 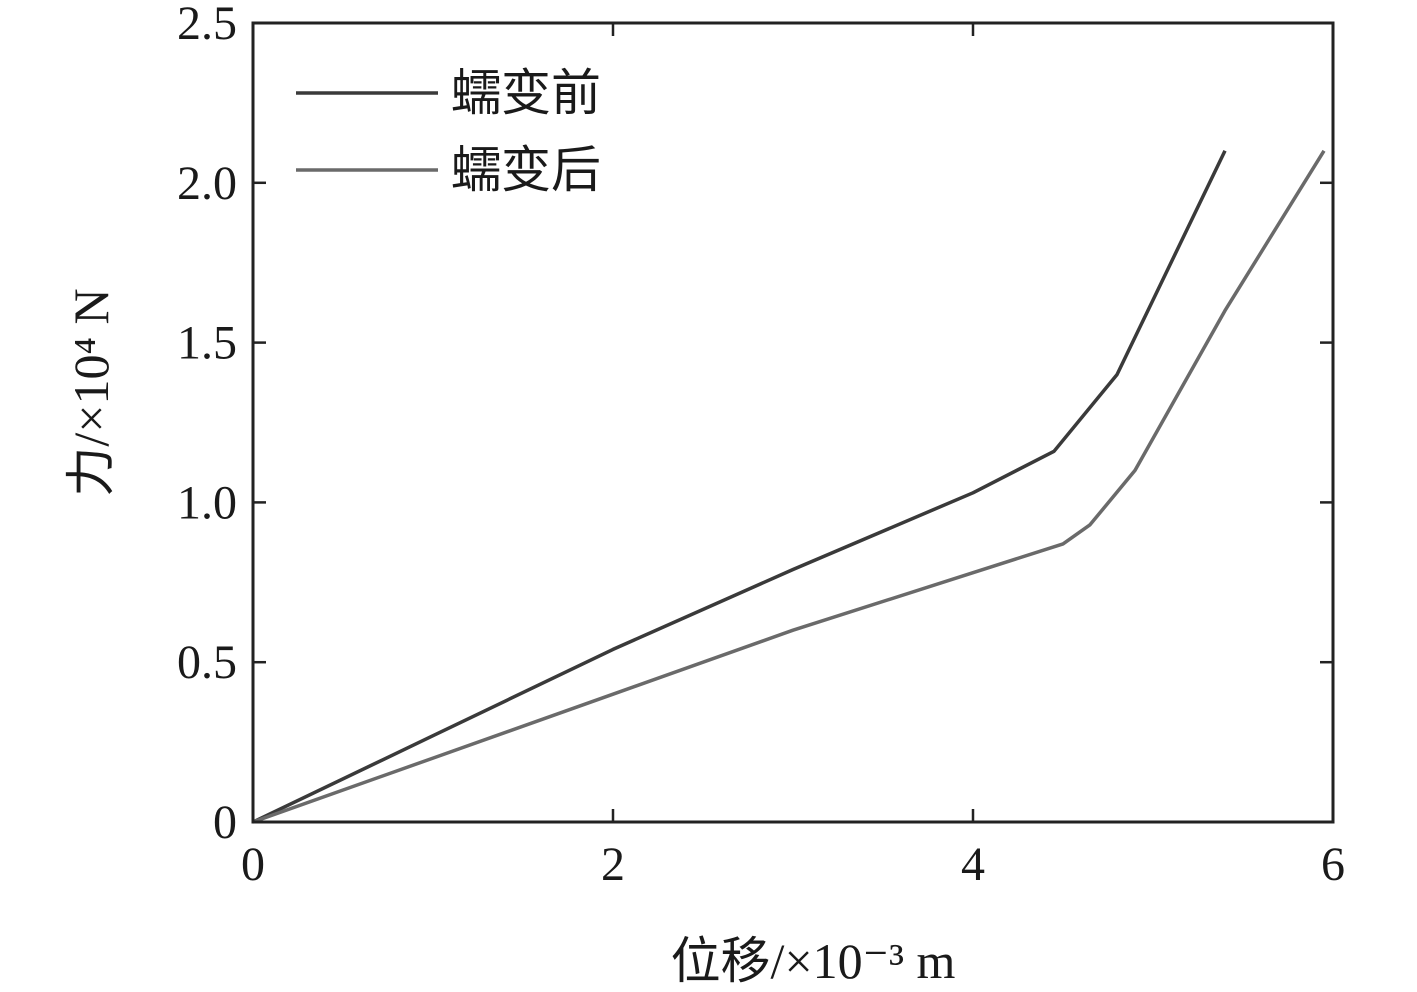 What do you see at coordinates (207, 183) in the screenshot?
I see `y-tick-label: 2.0` at bounding box center [207, 183].